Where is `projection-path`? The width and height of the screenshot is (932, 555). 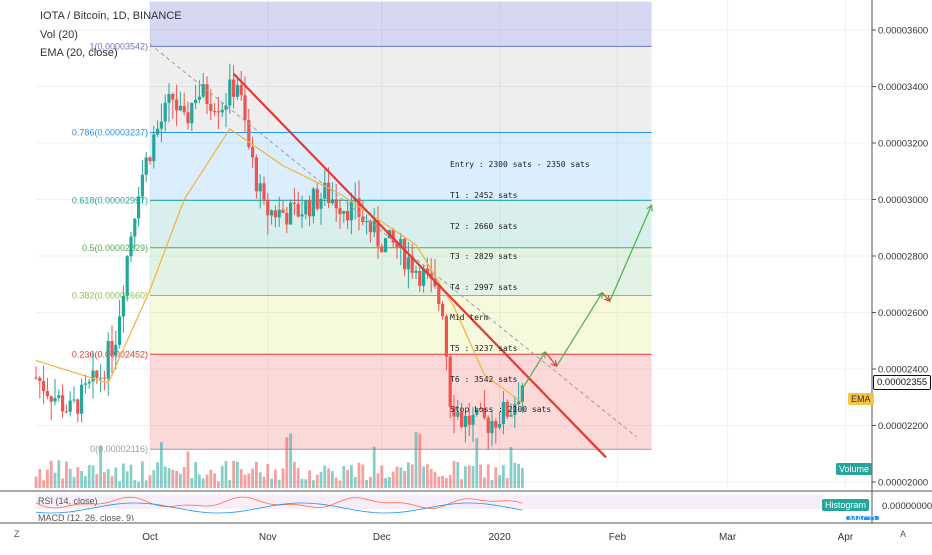 projection-path is located at coordinates (631, 253).